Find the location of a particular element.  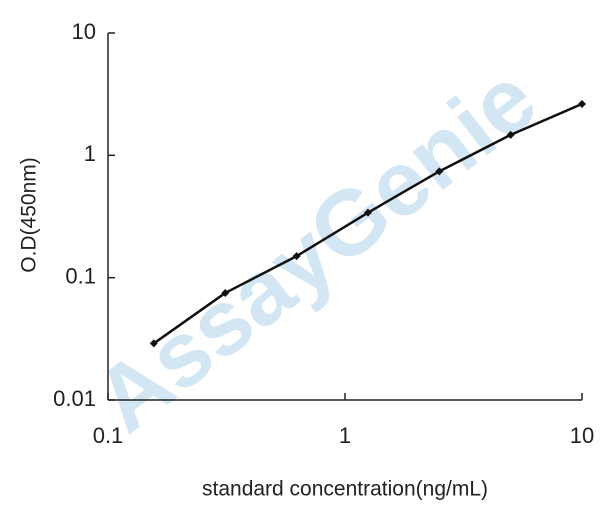

y-tick-label: 1 is located at coordinates (90, 153).